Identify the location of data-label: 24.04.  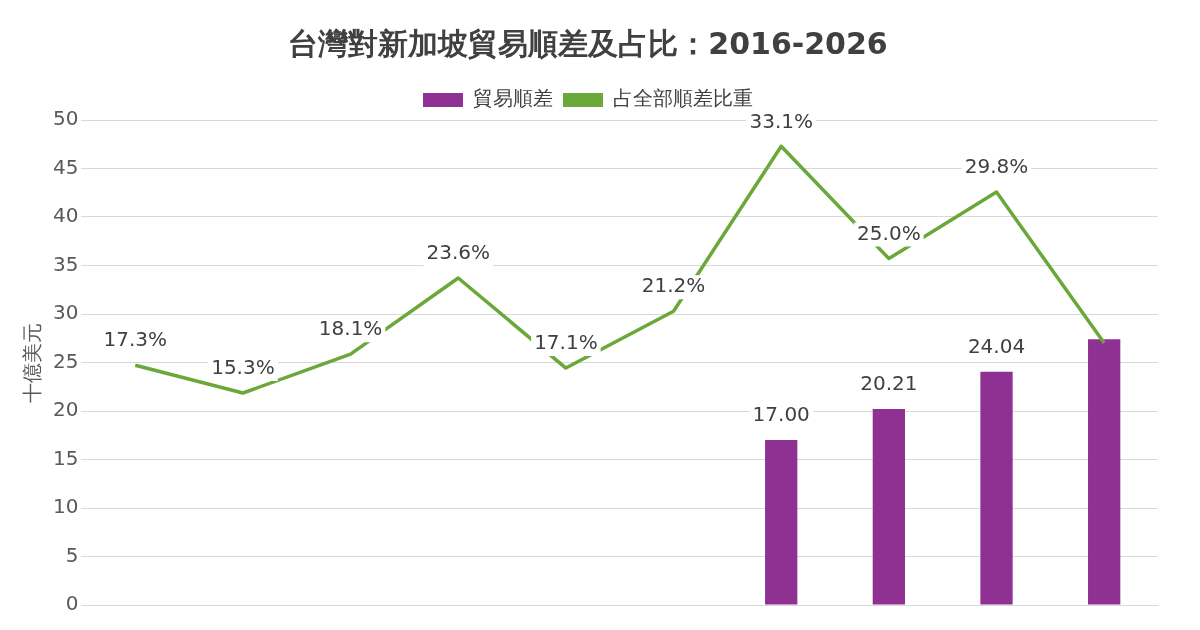
(996, 346).